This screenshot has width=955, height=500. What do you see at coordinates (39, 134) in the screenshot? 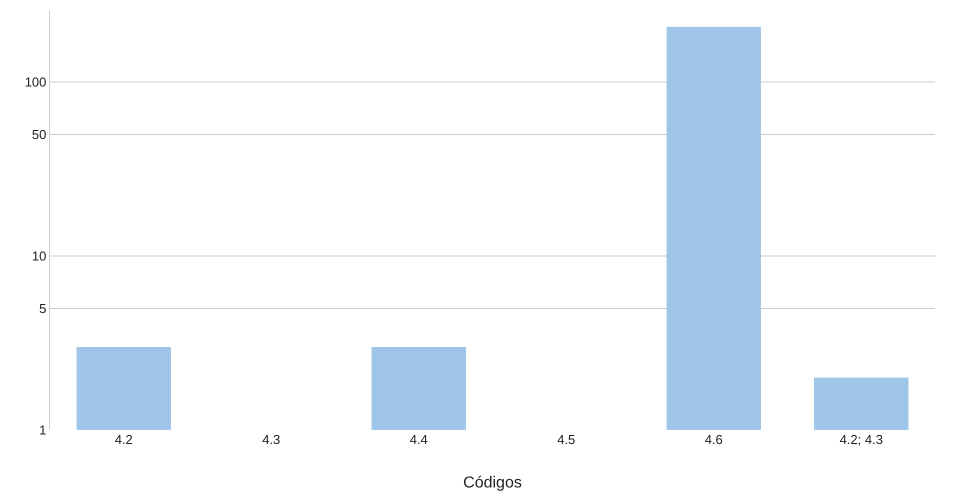
I see `y-tick-label: 50` at bounding box center [39, 134].